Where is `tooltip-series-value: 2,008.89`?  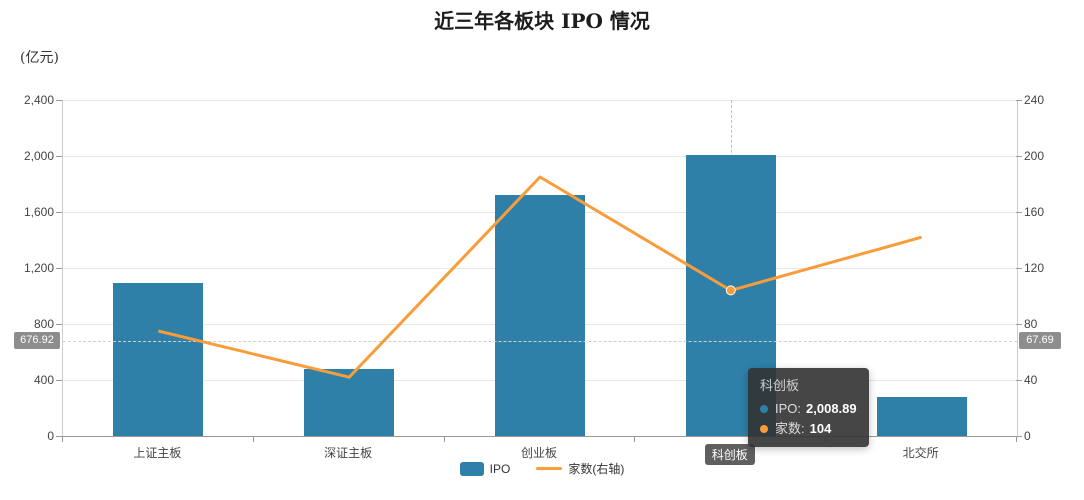
tooltip-series-value: 2,008.89 is located at coordinates (831, 409).